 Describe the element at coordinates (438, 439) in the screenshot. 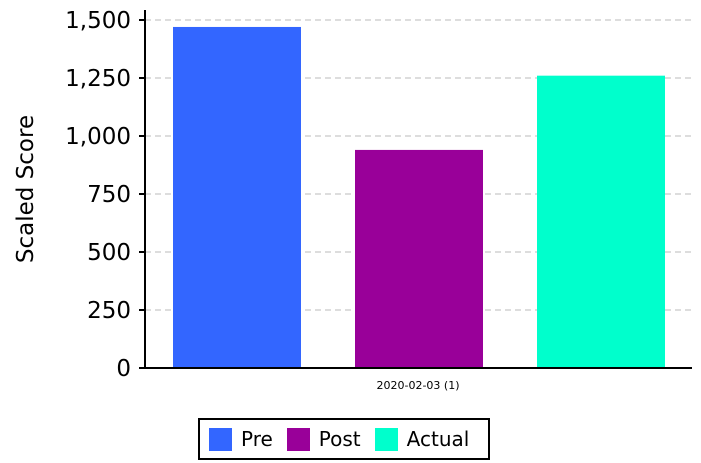

I see `legend-label-actual: Actual` at that location.